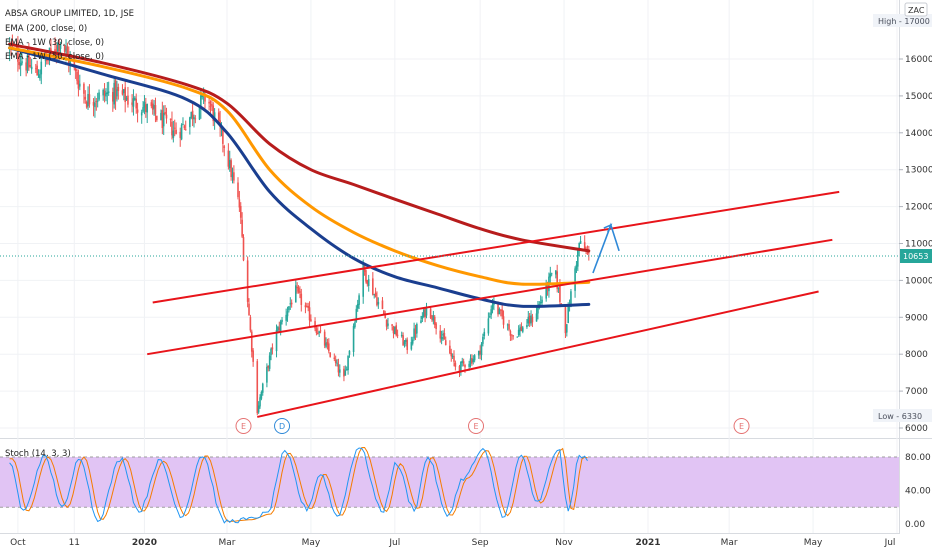 The width and height of the screenshot is (932, 550). What do you see at coordinates (890, 543) in the screenshot?
I see `x-tick-label: Jul` at bounding box center [890, 543].